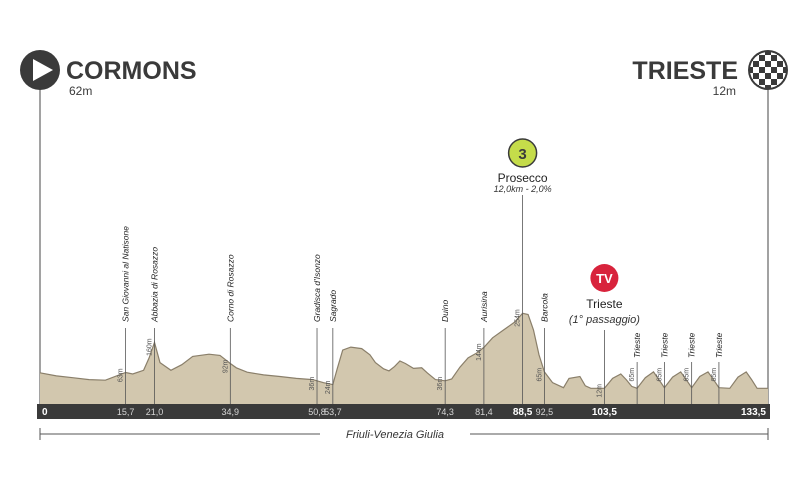 The width and height of the screenshot is (800, 484). What do you see at coordinates (225, 366) in the screenshot?
I see `waypoint-altitude: 92m` at bounding box center [225, 366].